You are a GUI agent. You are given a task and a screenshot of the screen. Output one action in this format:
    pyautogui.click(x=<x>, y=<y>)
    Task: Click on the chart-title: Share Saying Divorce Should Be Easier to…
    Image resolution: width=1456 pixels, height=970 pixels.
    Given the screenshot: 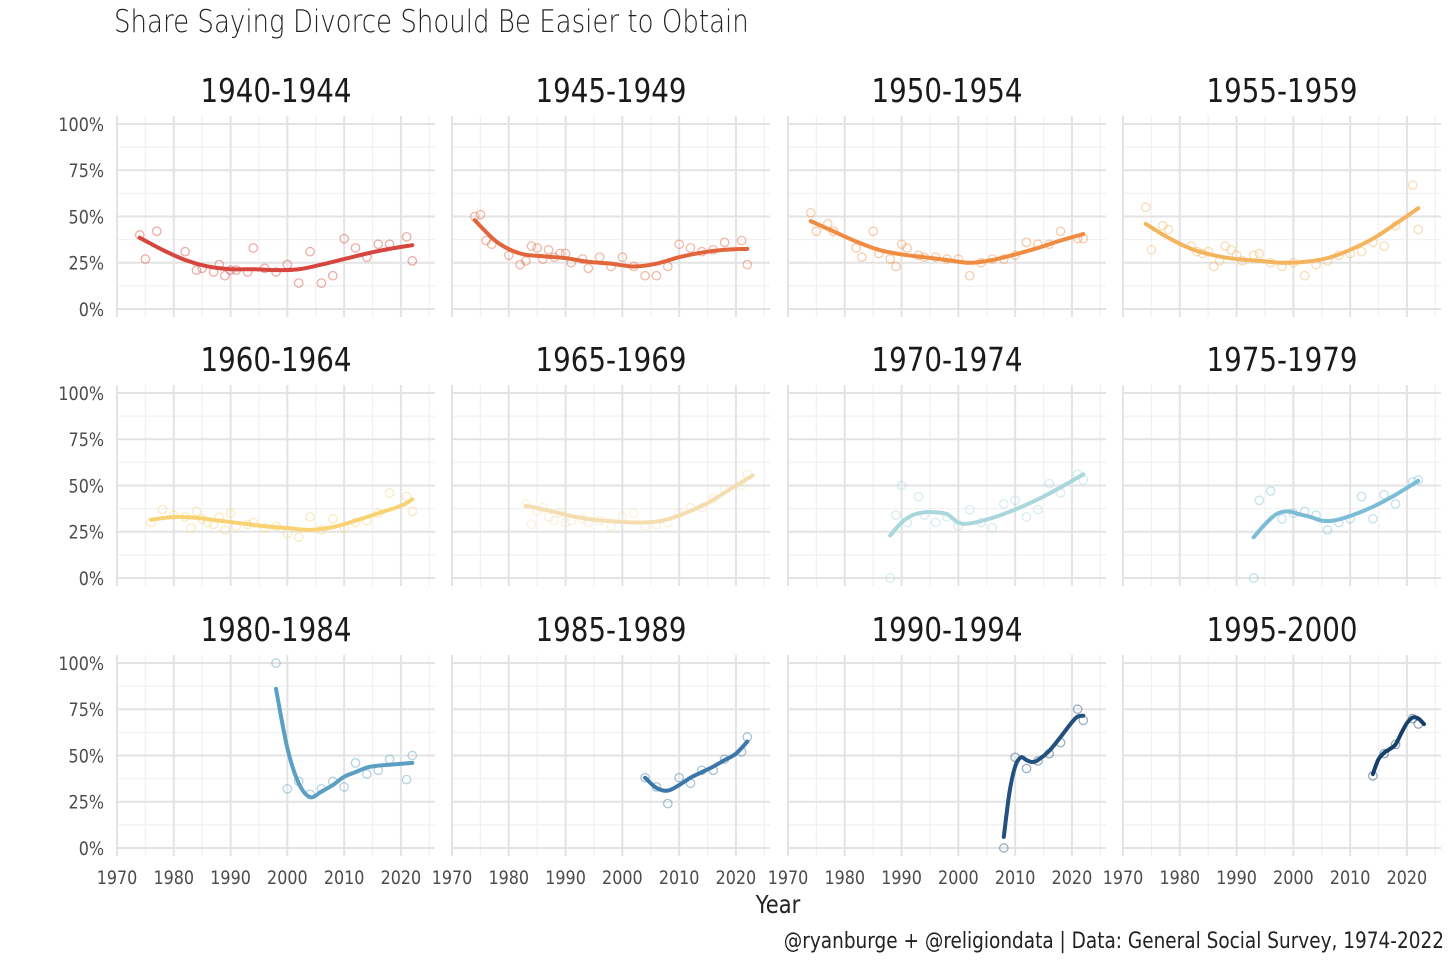 What is the action you would take?
    pyautogui.click(x=431, y=22)
    